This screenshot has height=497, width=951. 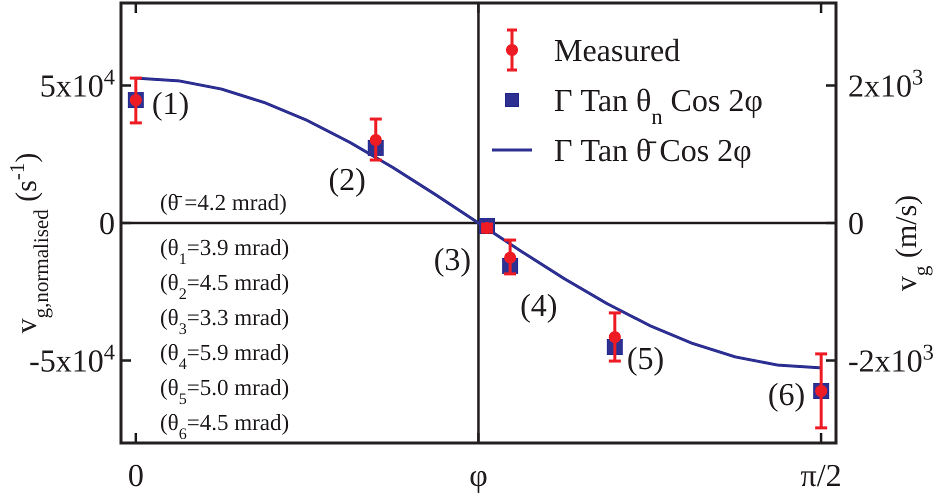 What do you see at coordinates (77, 84) in the screenshot?
I see `y-tick-label: 5x10$^{4}$` at bounding box center [77, 84].